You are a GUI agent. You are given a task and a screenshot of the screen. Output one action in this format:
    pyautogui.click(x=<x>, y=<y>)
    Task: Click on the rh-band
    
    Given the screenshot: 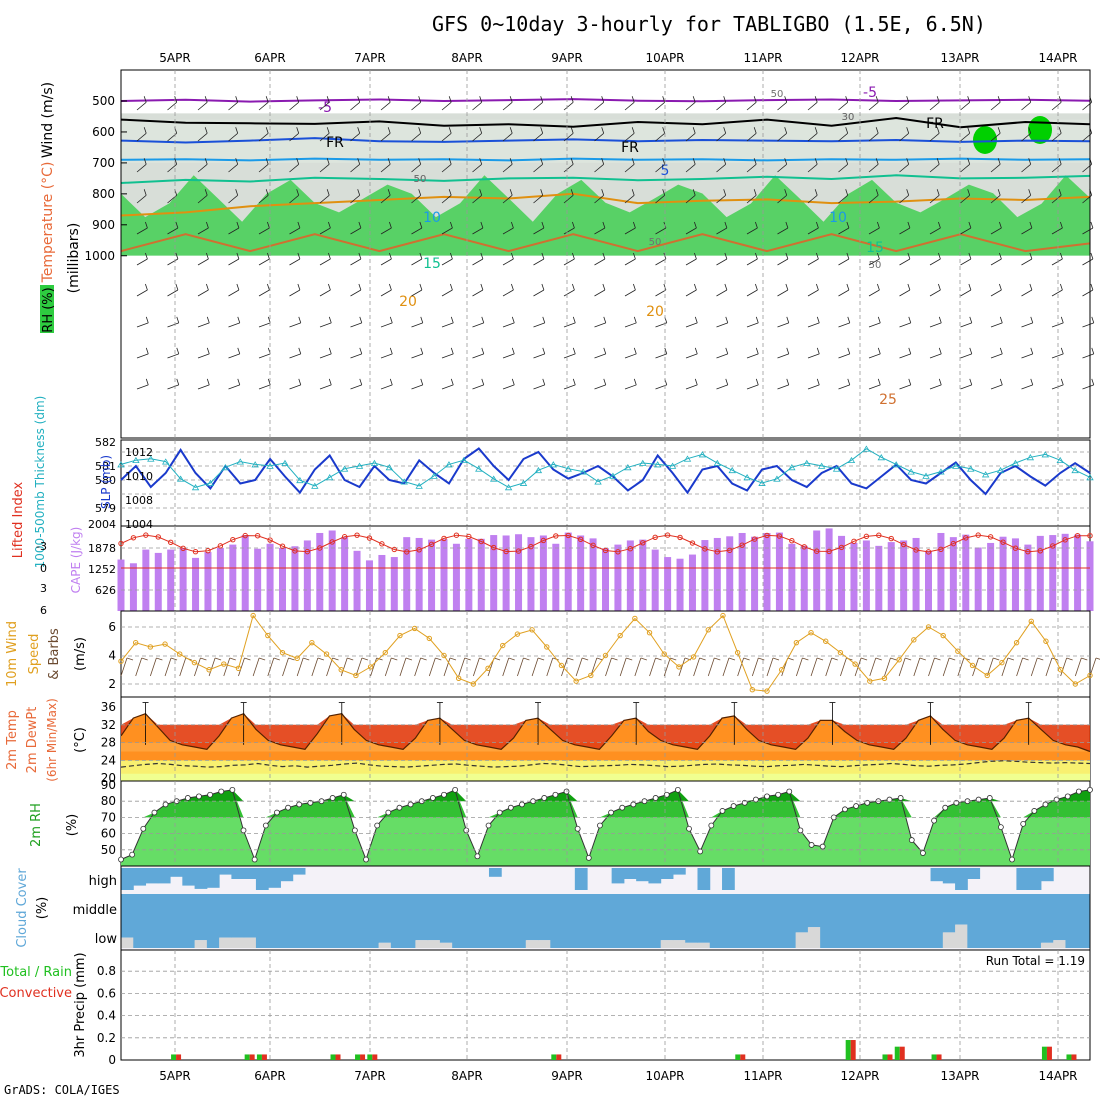 What is the action you would take?
    pyautogui.click(x=605, y=795)
    